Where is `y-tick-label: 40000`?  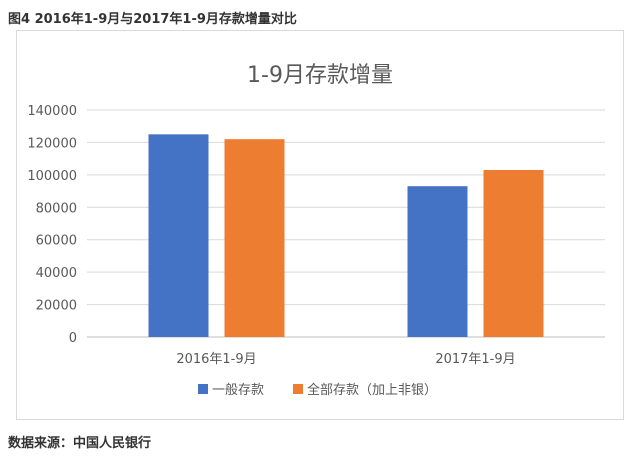
y-tick-label: 40000 is located at coordinates (56, 273).